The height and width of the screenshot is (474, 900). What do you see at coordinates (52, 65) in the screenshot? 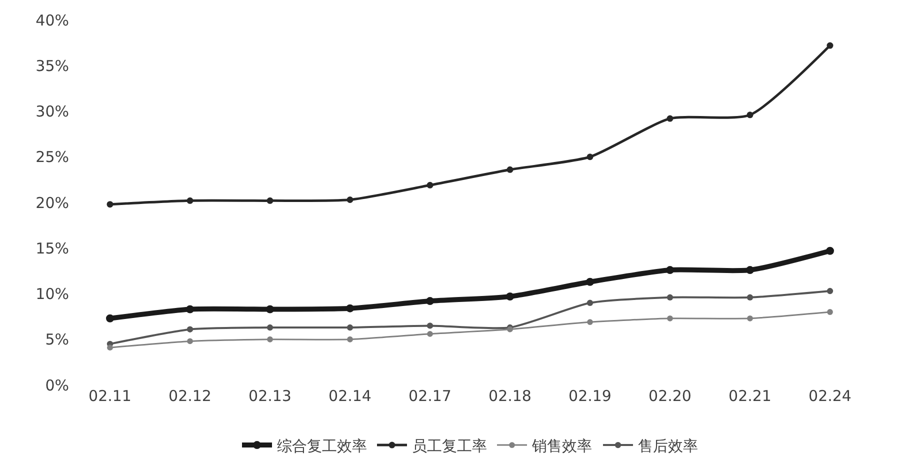
I see `y-tick-label: 35%` at bounding box center [52, 65].